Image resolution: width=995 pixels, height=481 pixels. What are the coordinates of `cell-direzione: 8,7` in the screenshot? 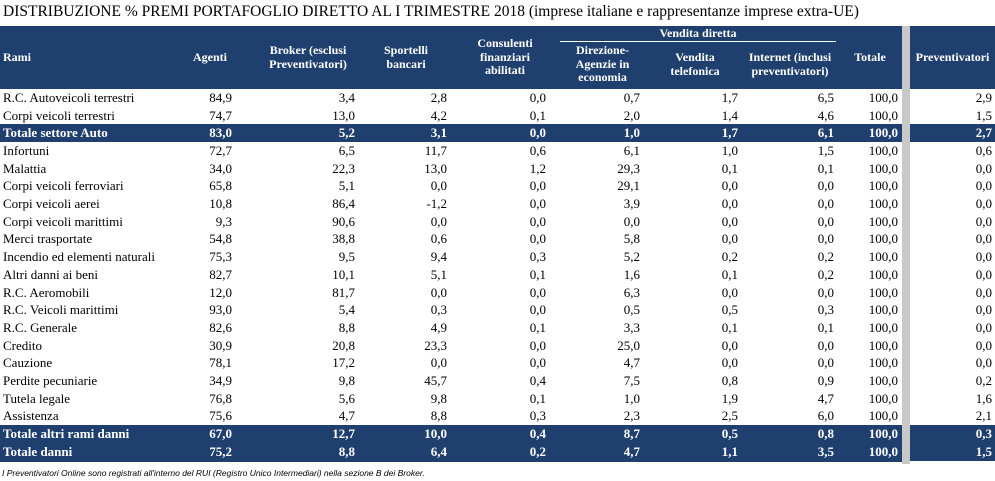 It's located at (631, 434).